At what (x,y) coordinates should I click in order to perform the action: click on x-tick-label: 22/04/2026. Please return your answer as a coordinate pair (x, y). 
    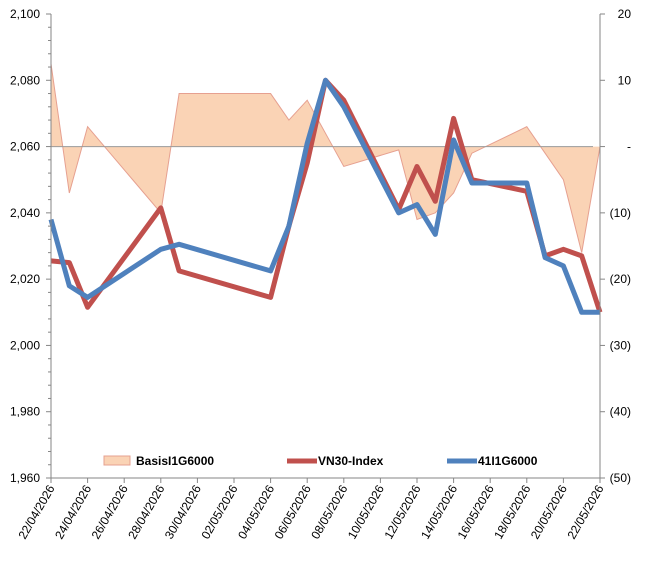
    Looking at the image, I should click on (36, 511).